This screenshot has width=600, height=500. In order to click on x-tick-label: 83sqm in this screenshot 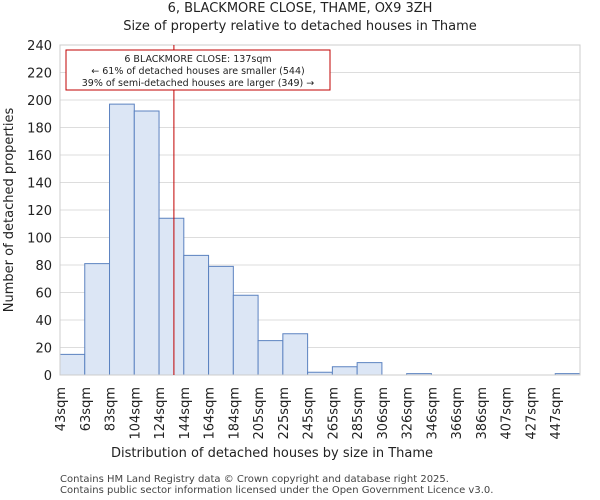, I will do `click(111, 409)`.